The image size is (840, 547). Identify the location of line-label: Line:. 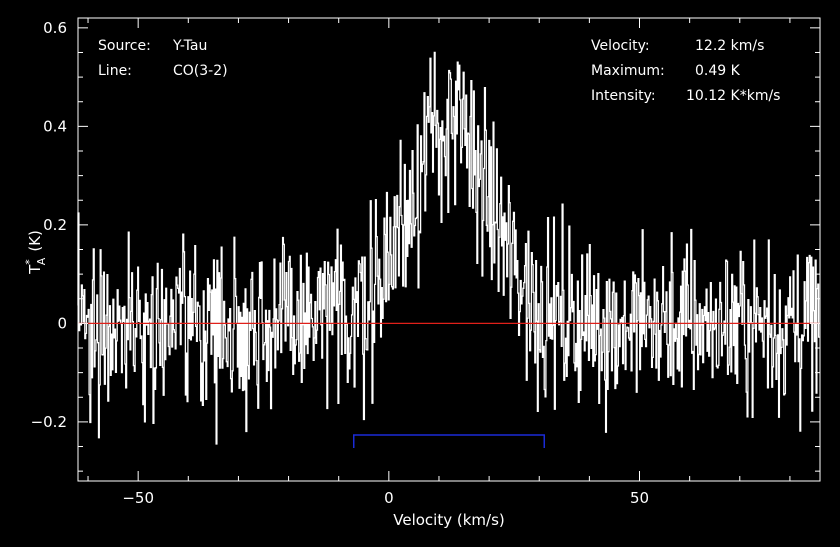
(115, 71).